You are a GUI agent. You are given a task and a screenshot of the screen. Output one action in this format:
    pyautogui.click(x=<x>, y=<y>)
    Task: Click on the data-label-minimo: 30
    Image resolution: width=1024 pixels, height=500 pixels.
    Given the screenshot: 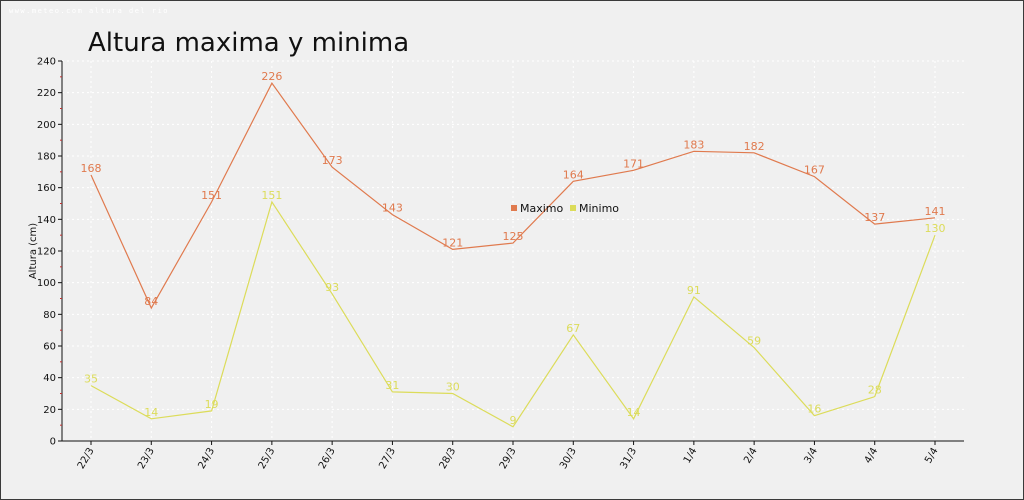 What is the action you would take?
    pyautogui.click(x=453, y=387)
    